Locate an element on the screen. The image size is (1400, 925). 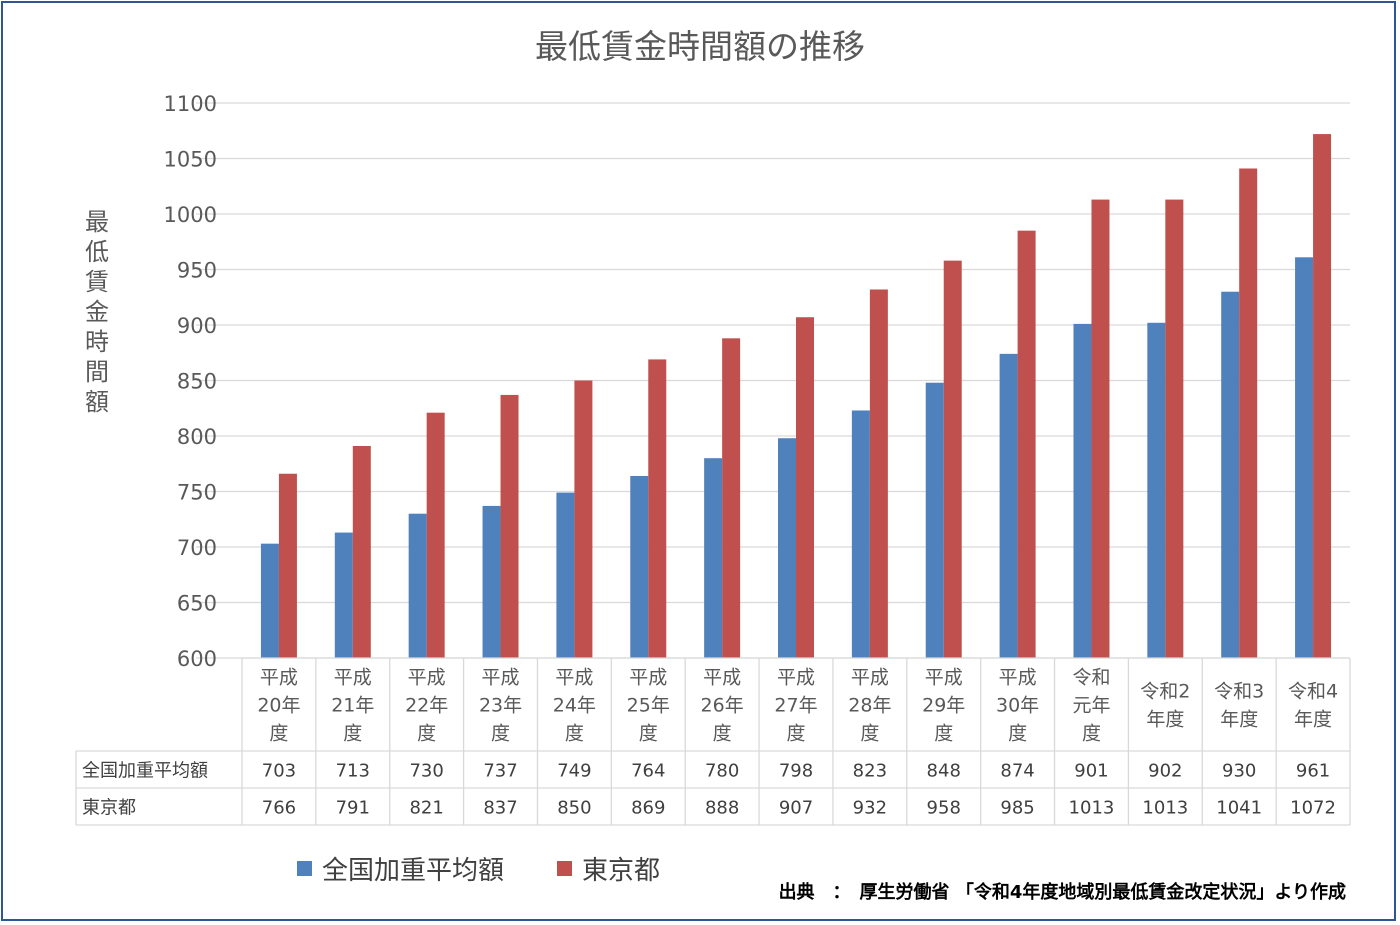
x-tick-label: 平成 29年度 is located at coordinates (943, 706).